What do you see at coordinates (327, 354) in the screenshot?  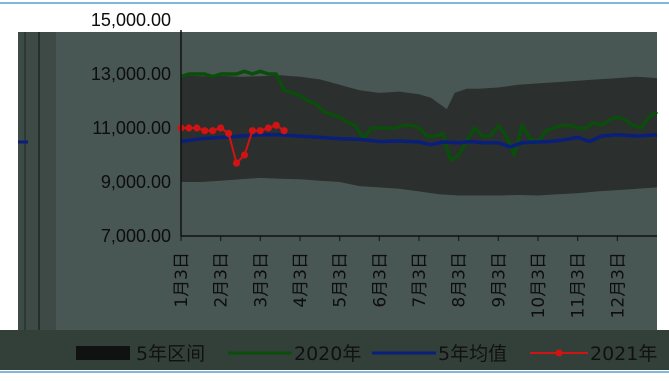 I see `legend-label-2020: 2020年` at bounding box center [327, 354].